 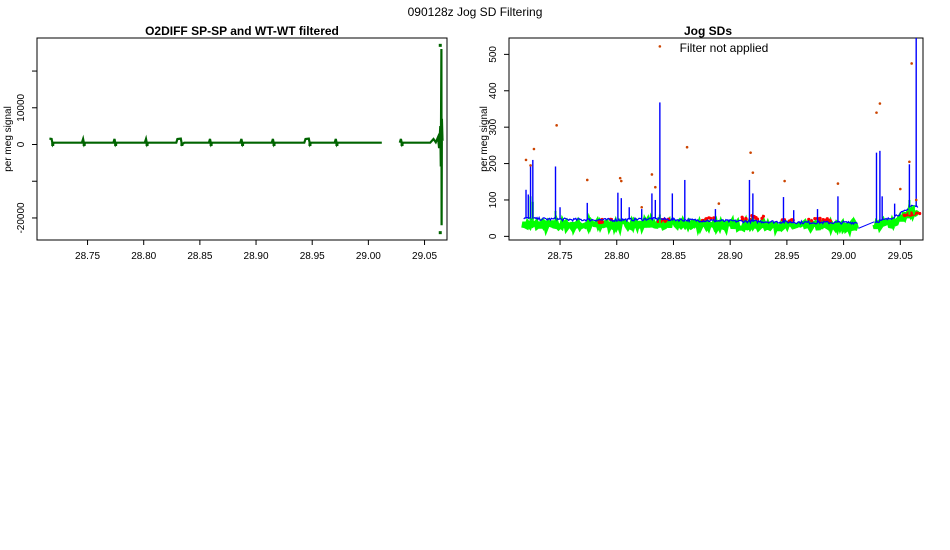 I want to click on right-x-axis: 28.75 28.80 28.85 28.90 28.95 29.00 29.05, so click(x=730, y=251).